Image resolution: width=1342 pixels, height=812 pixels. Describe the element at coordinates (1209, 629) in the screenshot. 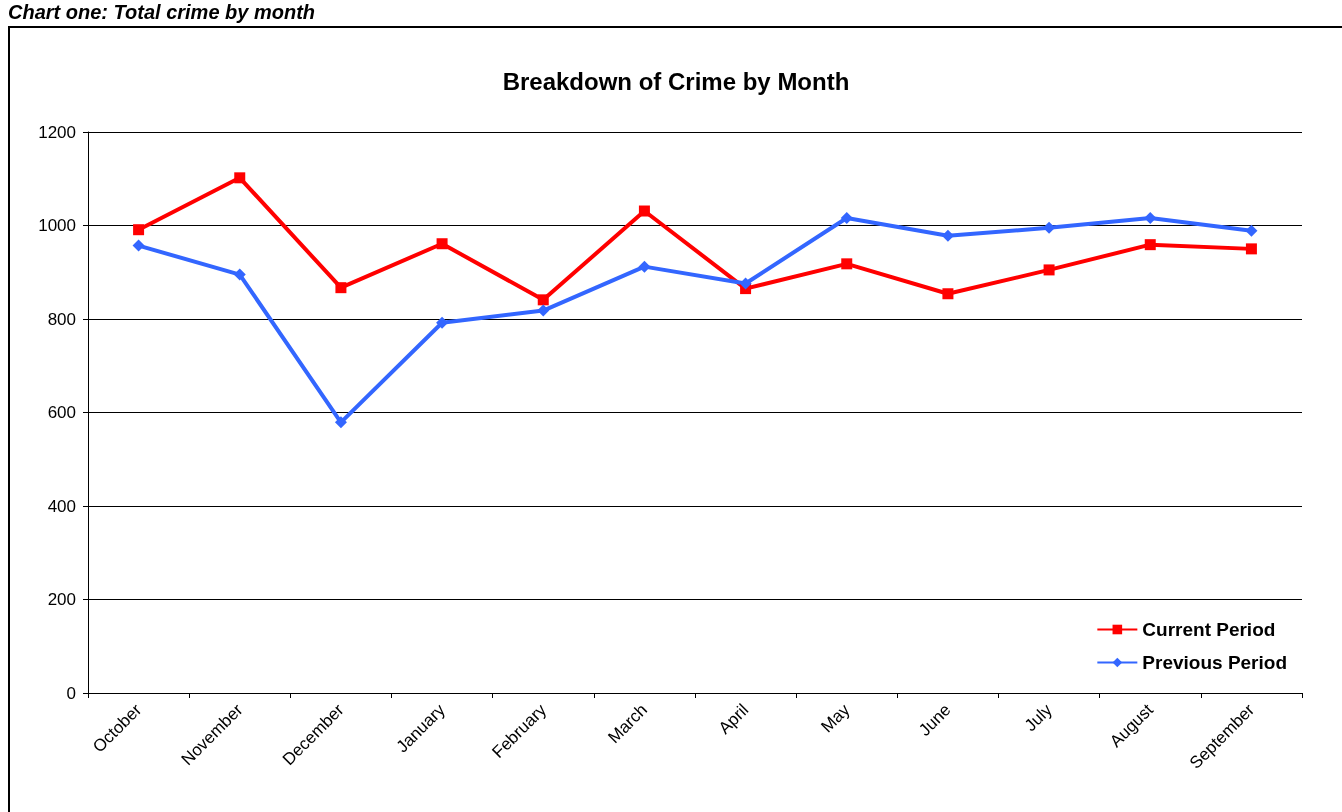

I see `legend-label: Current Period` at that location.